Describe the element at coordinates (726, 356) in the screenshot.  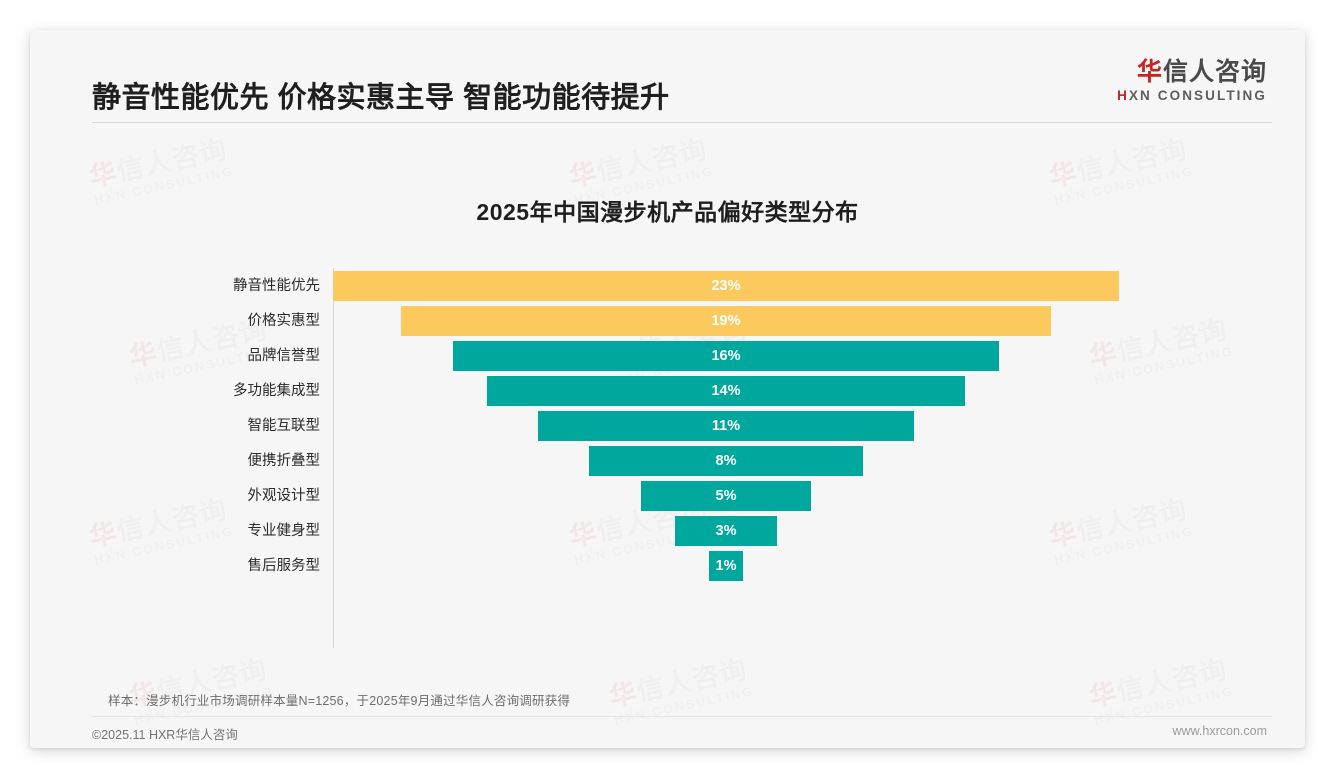
I see `funnel-bar: 16%` at that location.